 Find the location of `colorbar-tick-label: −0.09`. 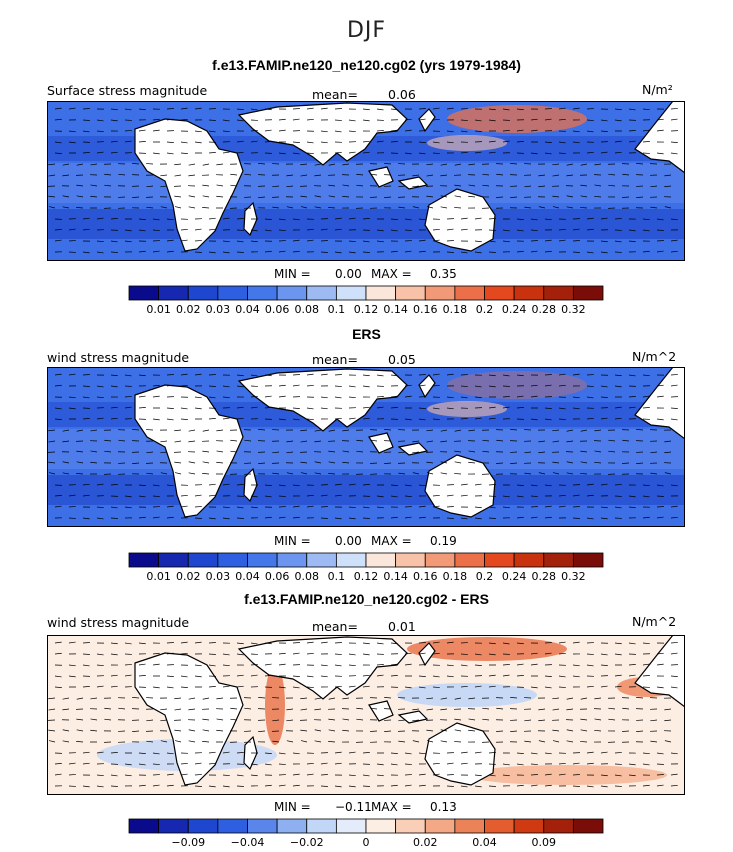

colorbar-tick-label: −0.09 is located at coordinates (188, 842).